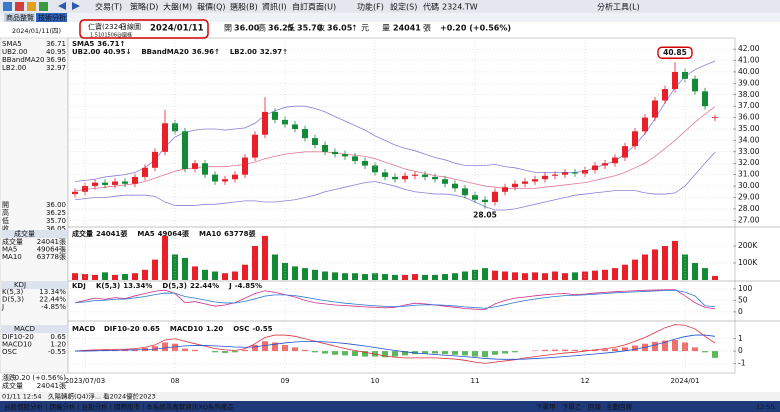  What do you see at coordinates (34, 234) in the screenshot?
I see `section-header` at bounding box center [34, 234].